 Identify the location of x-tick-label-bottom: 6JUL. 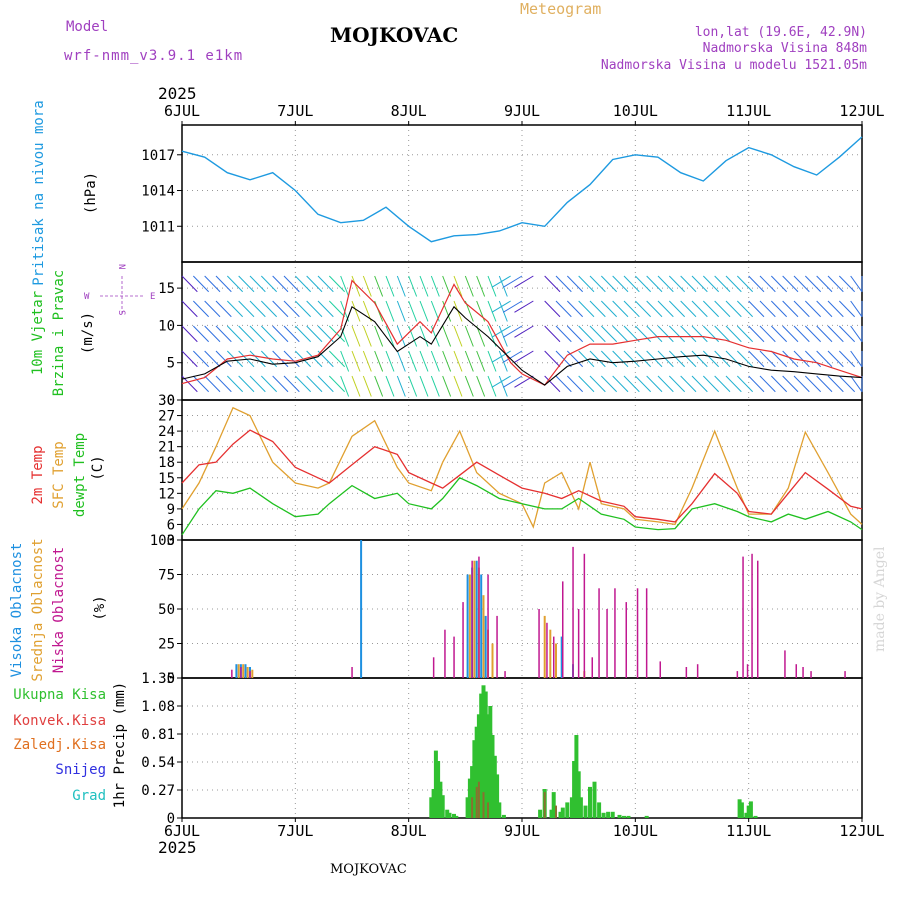
(182, 831).